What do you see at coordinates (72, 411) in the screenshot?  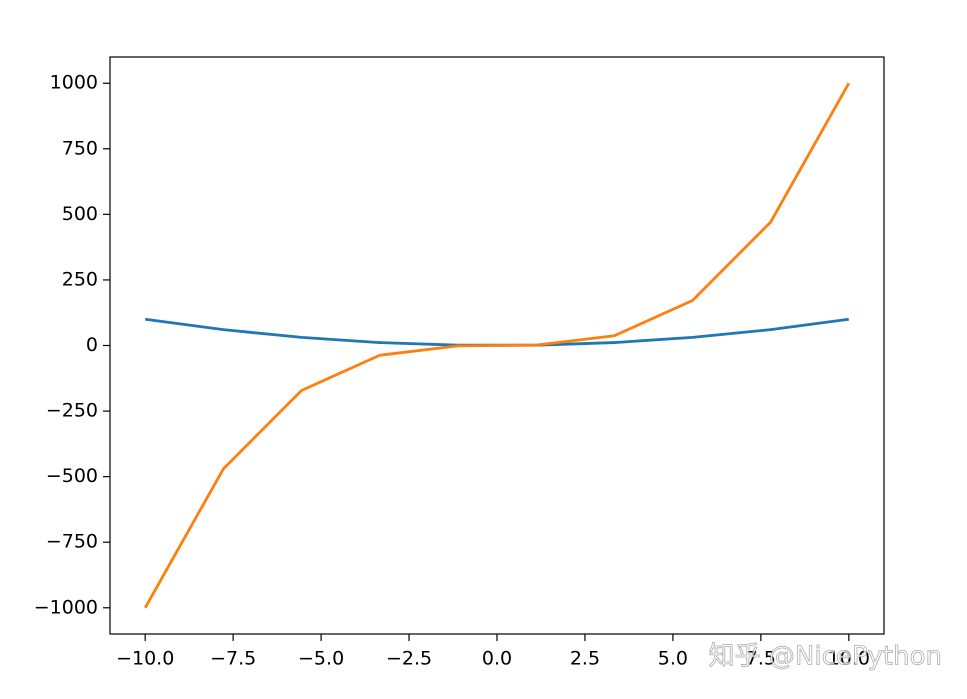 I see `y-tick-label: −250` at bounding box center [72, 411].